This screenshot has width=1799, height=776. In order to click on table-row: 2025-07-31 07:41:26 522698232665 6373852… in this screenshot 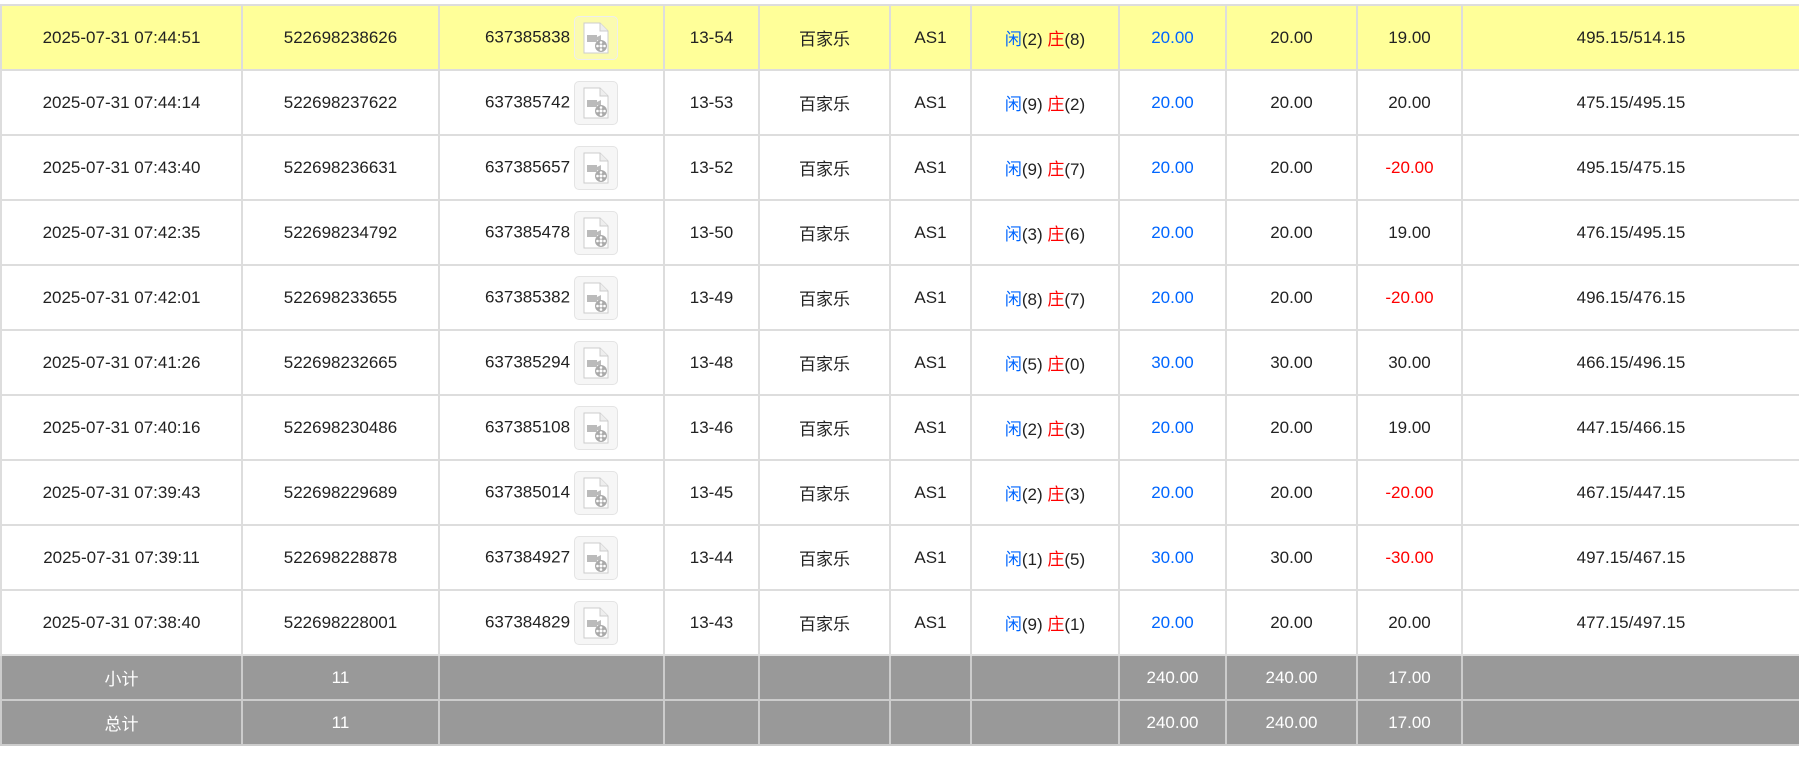, I will do `click(899, 362)`.